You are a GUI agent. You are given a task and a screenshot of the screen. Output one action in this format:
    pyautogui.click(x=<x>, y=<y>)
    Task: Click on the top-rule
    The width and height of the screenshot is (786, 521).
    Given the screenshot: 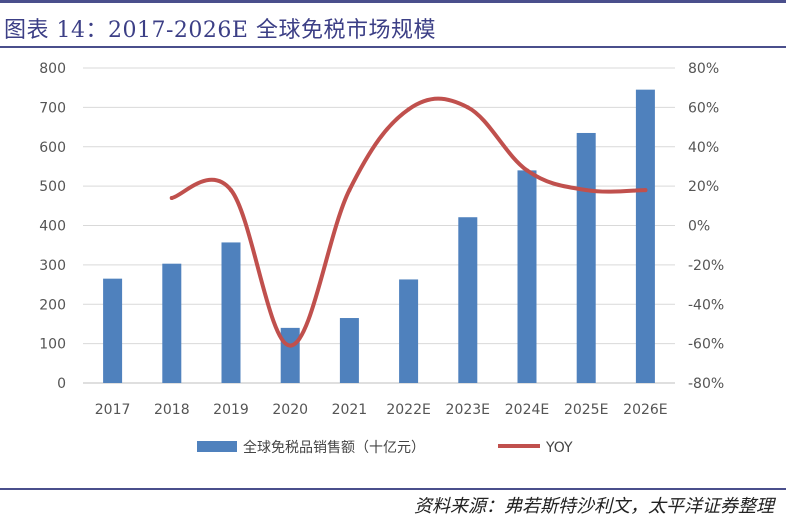 What is the action you would take?
    pyautogui.click(x=393, y=1)
    